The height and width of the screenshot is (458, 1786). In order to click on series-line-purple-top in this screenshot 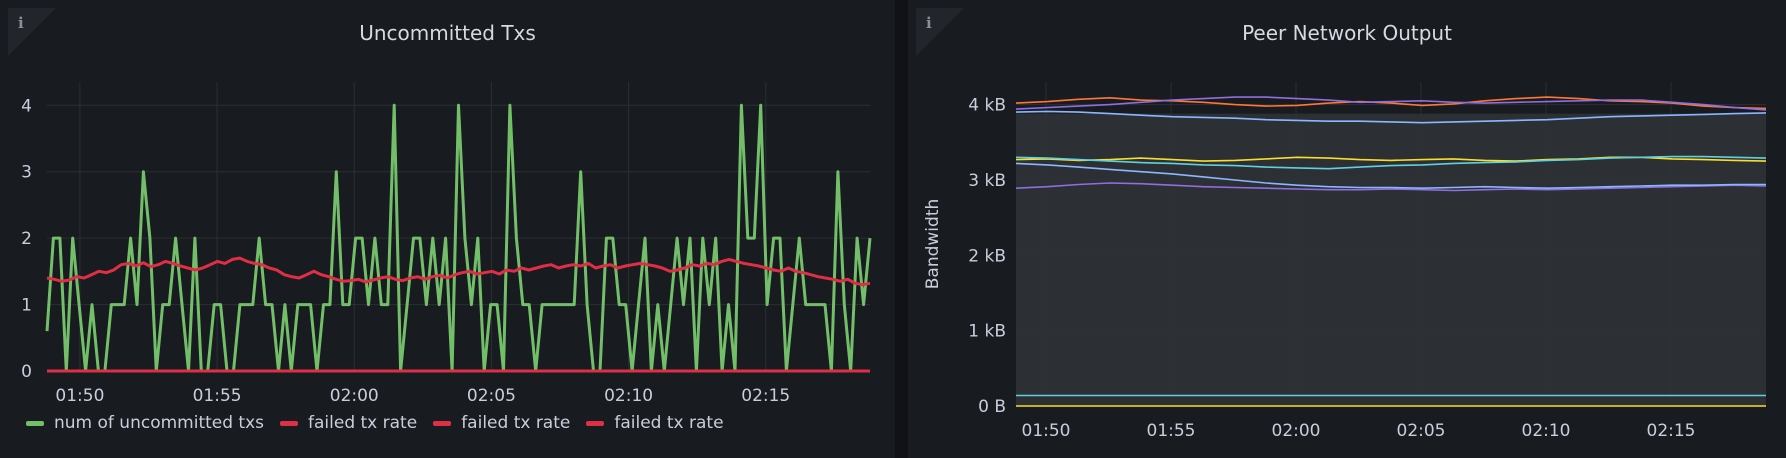, I will do `click(1391, 103)`.